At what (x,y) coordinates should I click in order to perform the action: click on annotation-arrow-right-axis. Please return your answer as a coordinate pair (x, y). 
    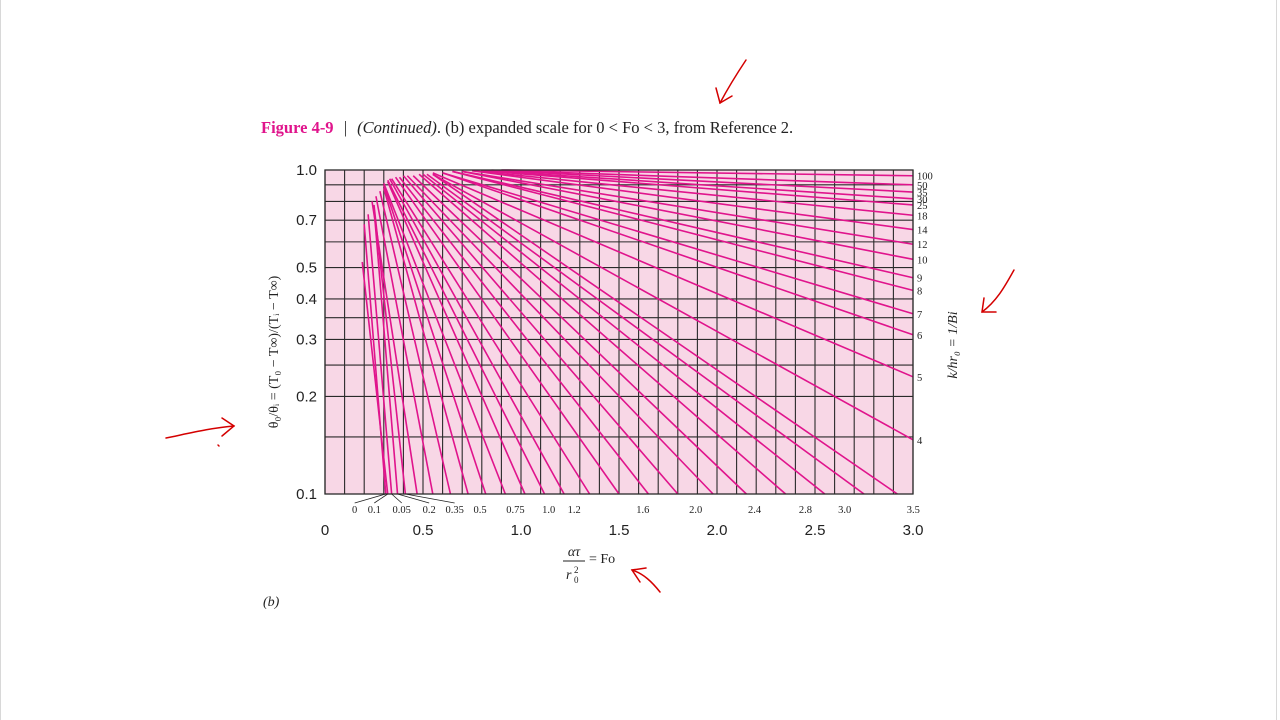
    Looking at the image, I should click on (998, 291).